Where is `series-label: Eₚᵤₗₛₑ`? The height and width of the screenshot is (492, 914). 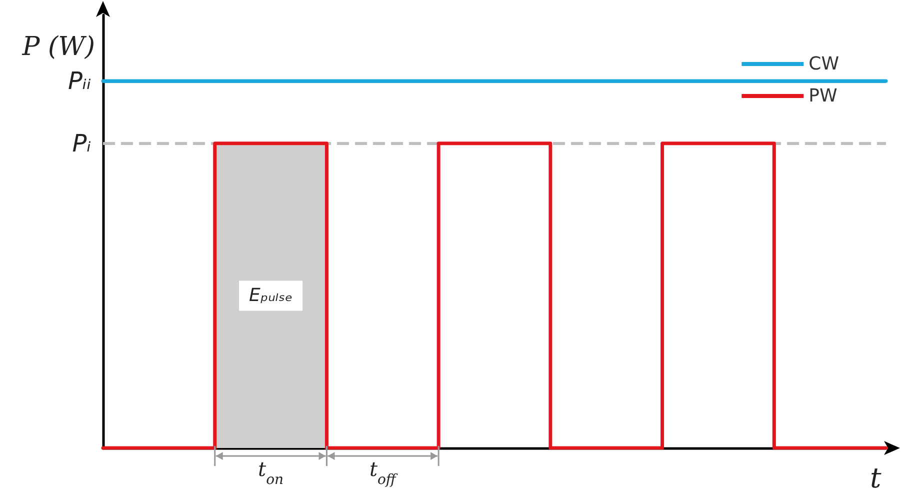 series-label: Eₚᵤₗₛₑ is located at coordinates (270, 295).